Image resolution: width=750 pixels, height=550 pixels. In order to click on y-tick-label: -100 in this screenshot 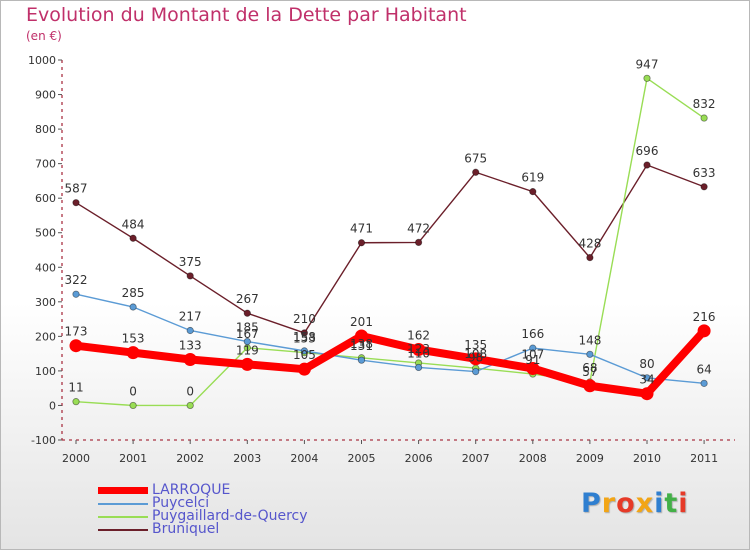, I will do `click(43, 440)`.